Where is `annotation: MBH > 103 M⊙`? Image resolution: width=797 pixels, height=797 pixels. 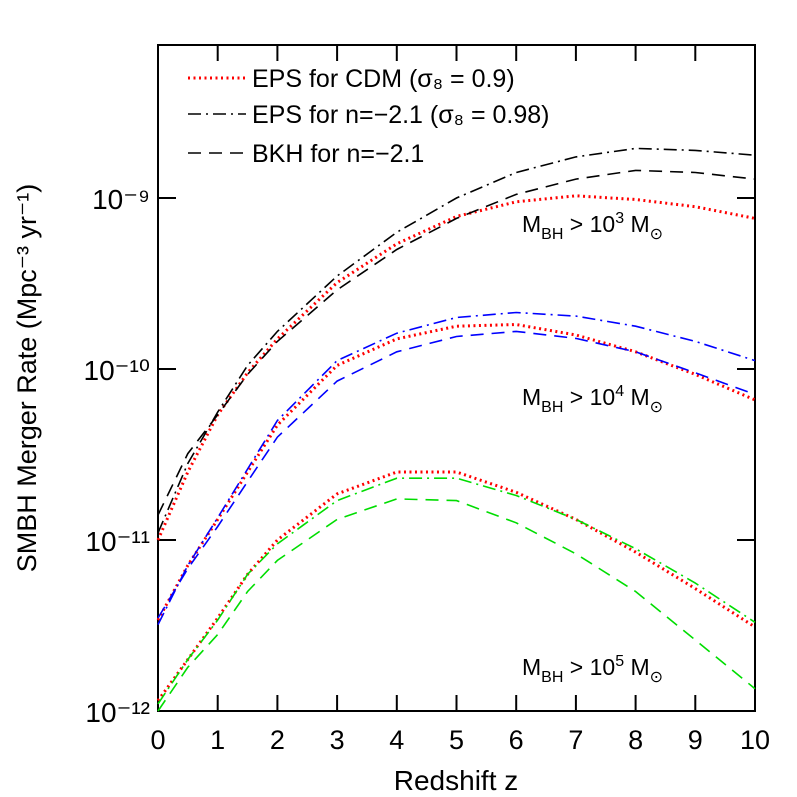
annotation: MBH > 103 M⊙ is located at coordinates (592, 226).